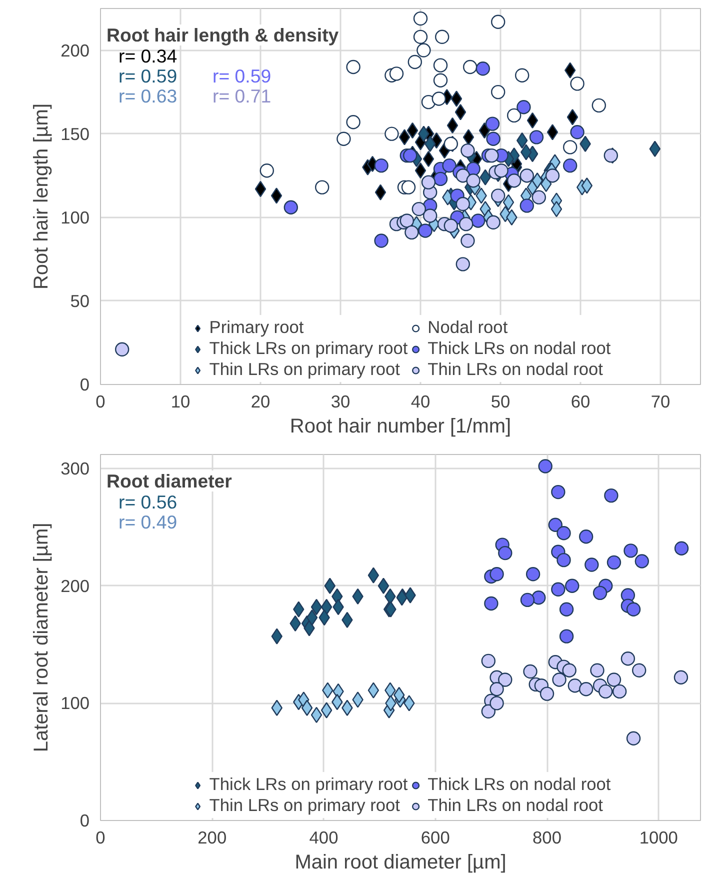 Image resolution: width=716 pixels, height=876 pixels. I want to click on legend-label: Thick LRs on primary root, so click(308, 784).